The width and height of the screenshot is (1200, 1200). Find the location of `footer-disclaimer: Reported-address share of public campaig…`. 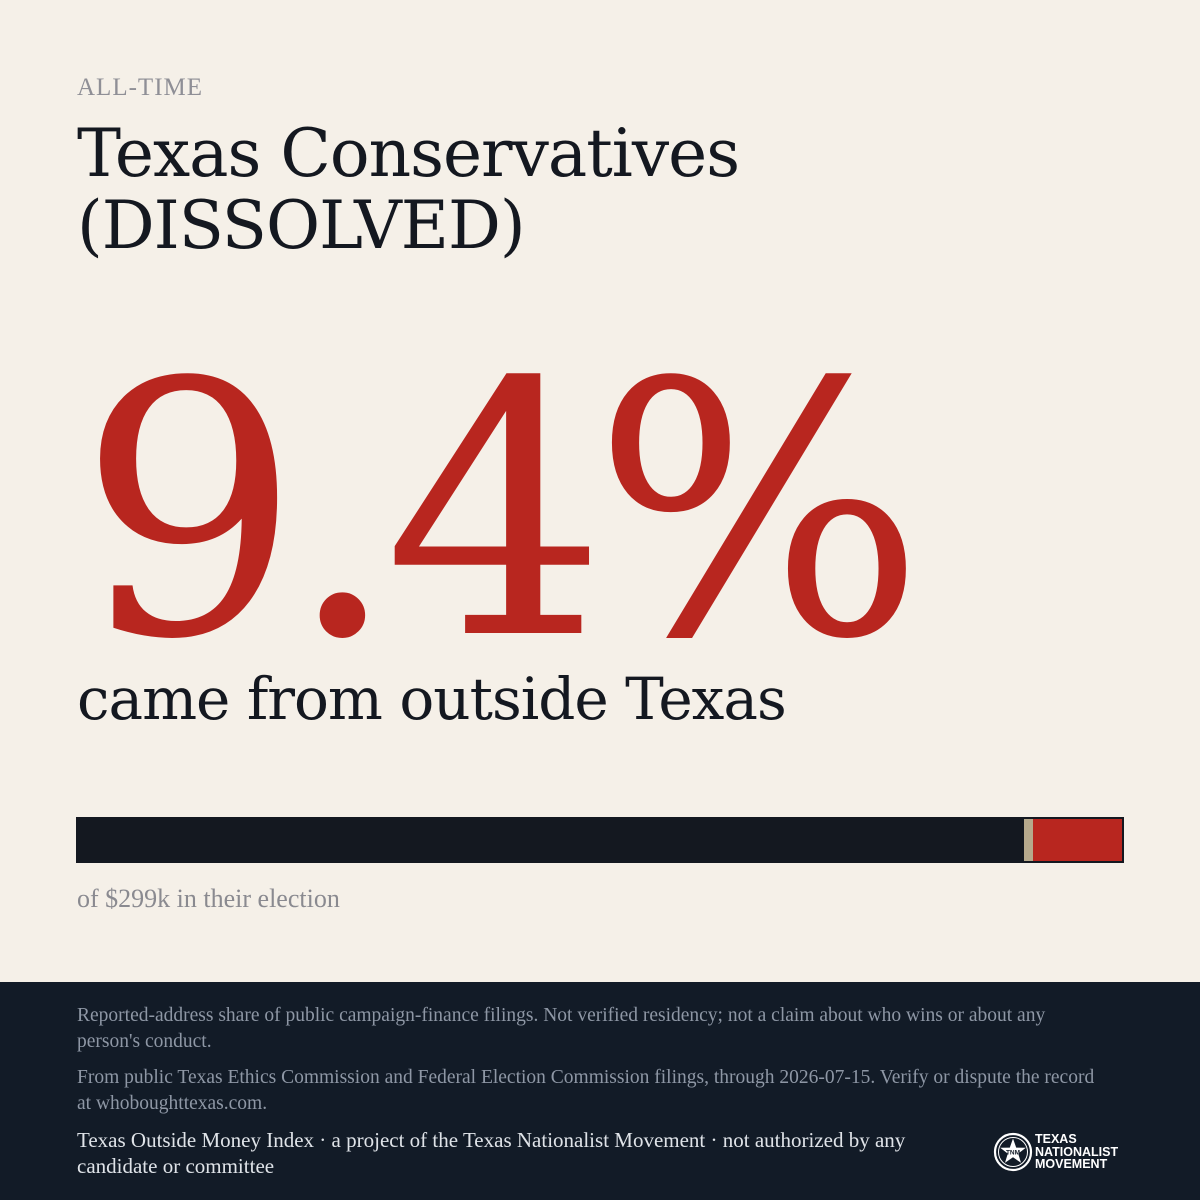

footer-disclaimer: Reported-address share of public campaig… is located at coordinates (561, 1028).